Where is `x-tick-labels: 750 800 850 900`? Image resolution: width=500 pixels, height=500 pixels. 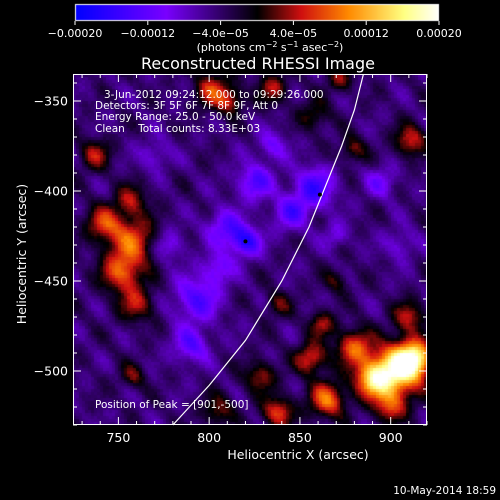
x-tick-labels: 750 800 850 900 is located at coordinates (254, 437).